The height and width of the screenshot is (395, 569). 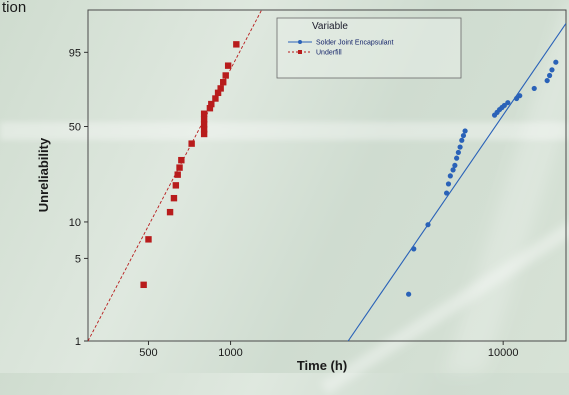 What do you see at coordinates (330, 26) in the screenshot?
I see `legend-title: Variable` at bounding box center [330, 26].